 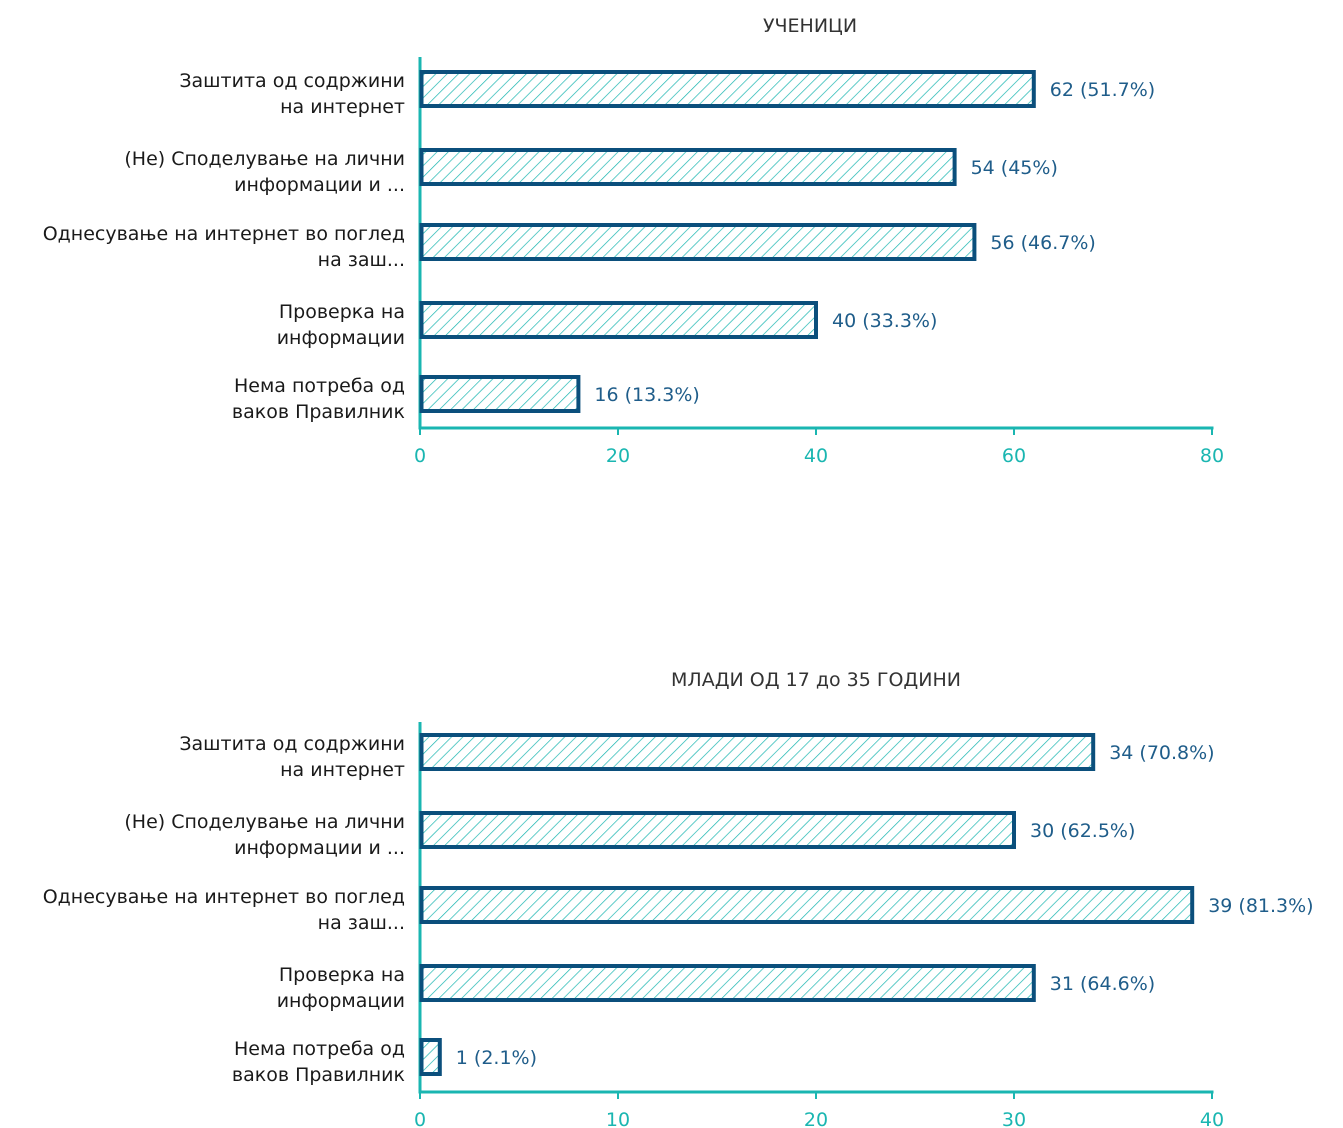 What do you see at coordinates (1082, 831) in the screenshot?
I see `data-label: 30 (62.5%)` at bounding box center [1082, 831].